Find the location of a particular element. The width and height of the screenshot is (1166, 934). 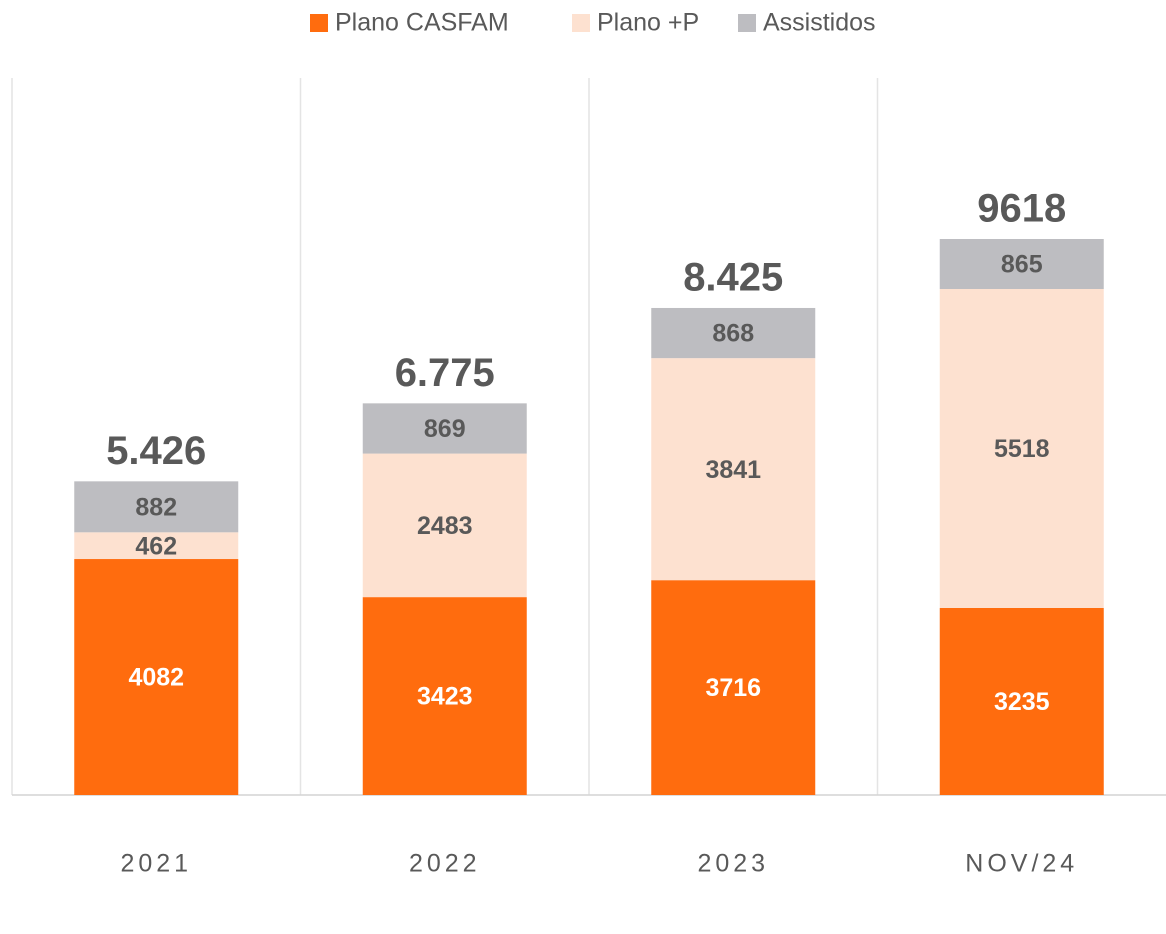

data-label: 869 is located at coordinates (445, 429).